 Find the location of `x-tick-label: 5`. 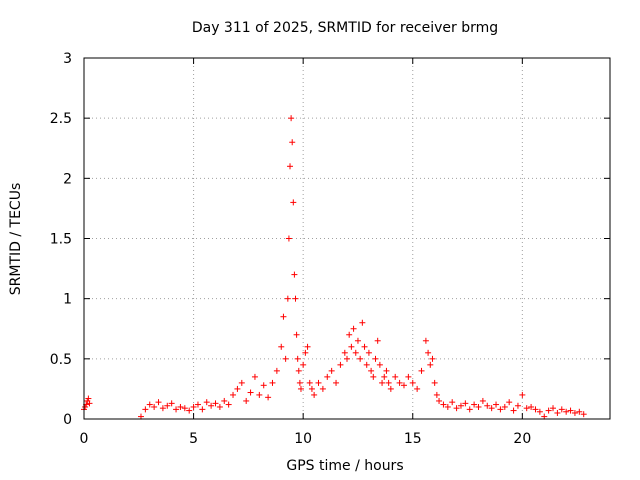

x-tick-label: 5 is located at coordinates (193, 439).